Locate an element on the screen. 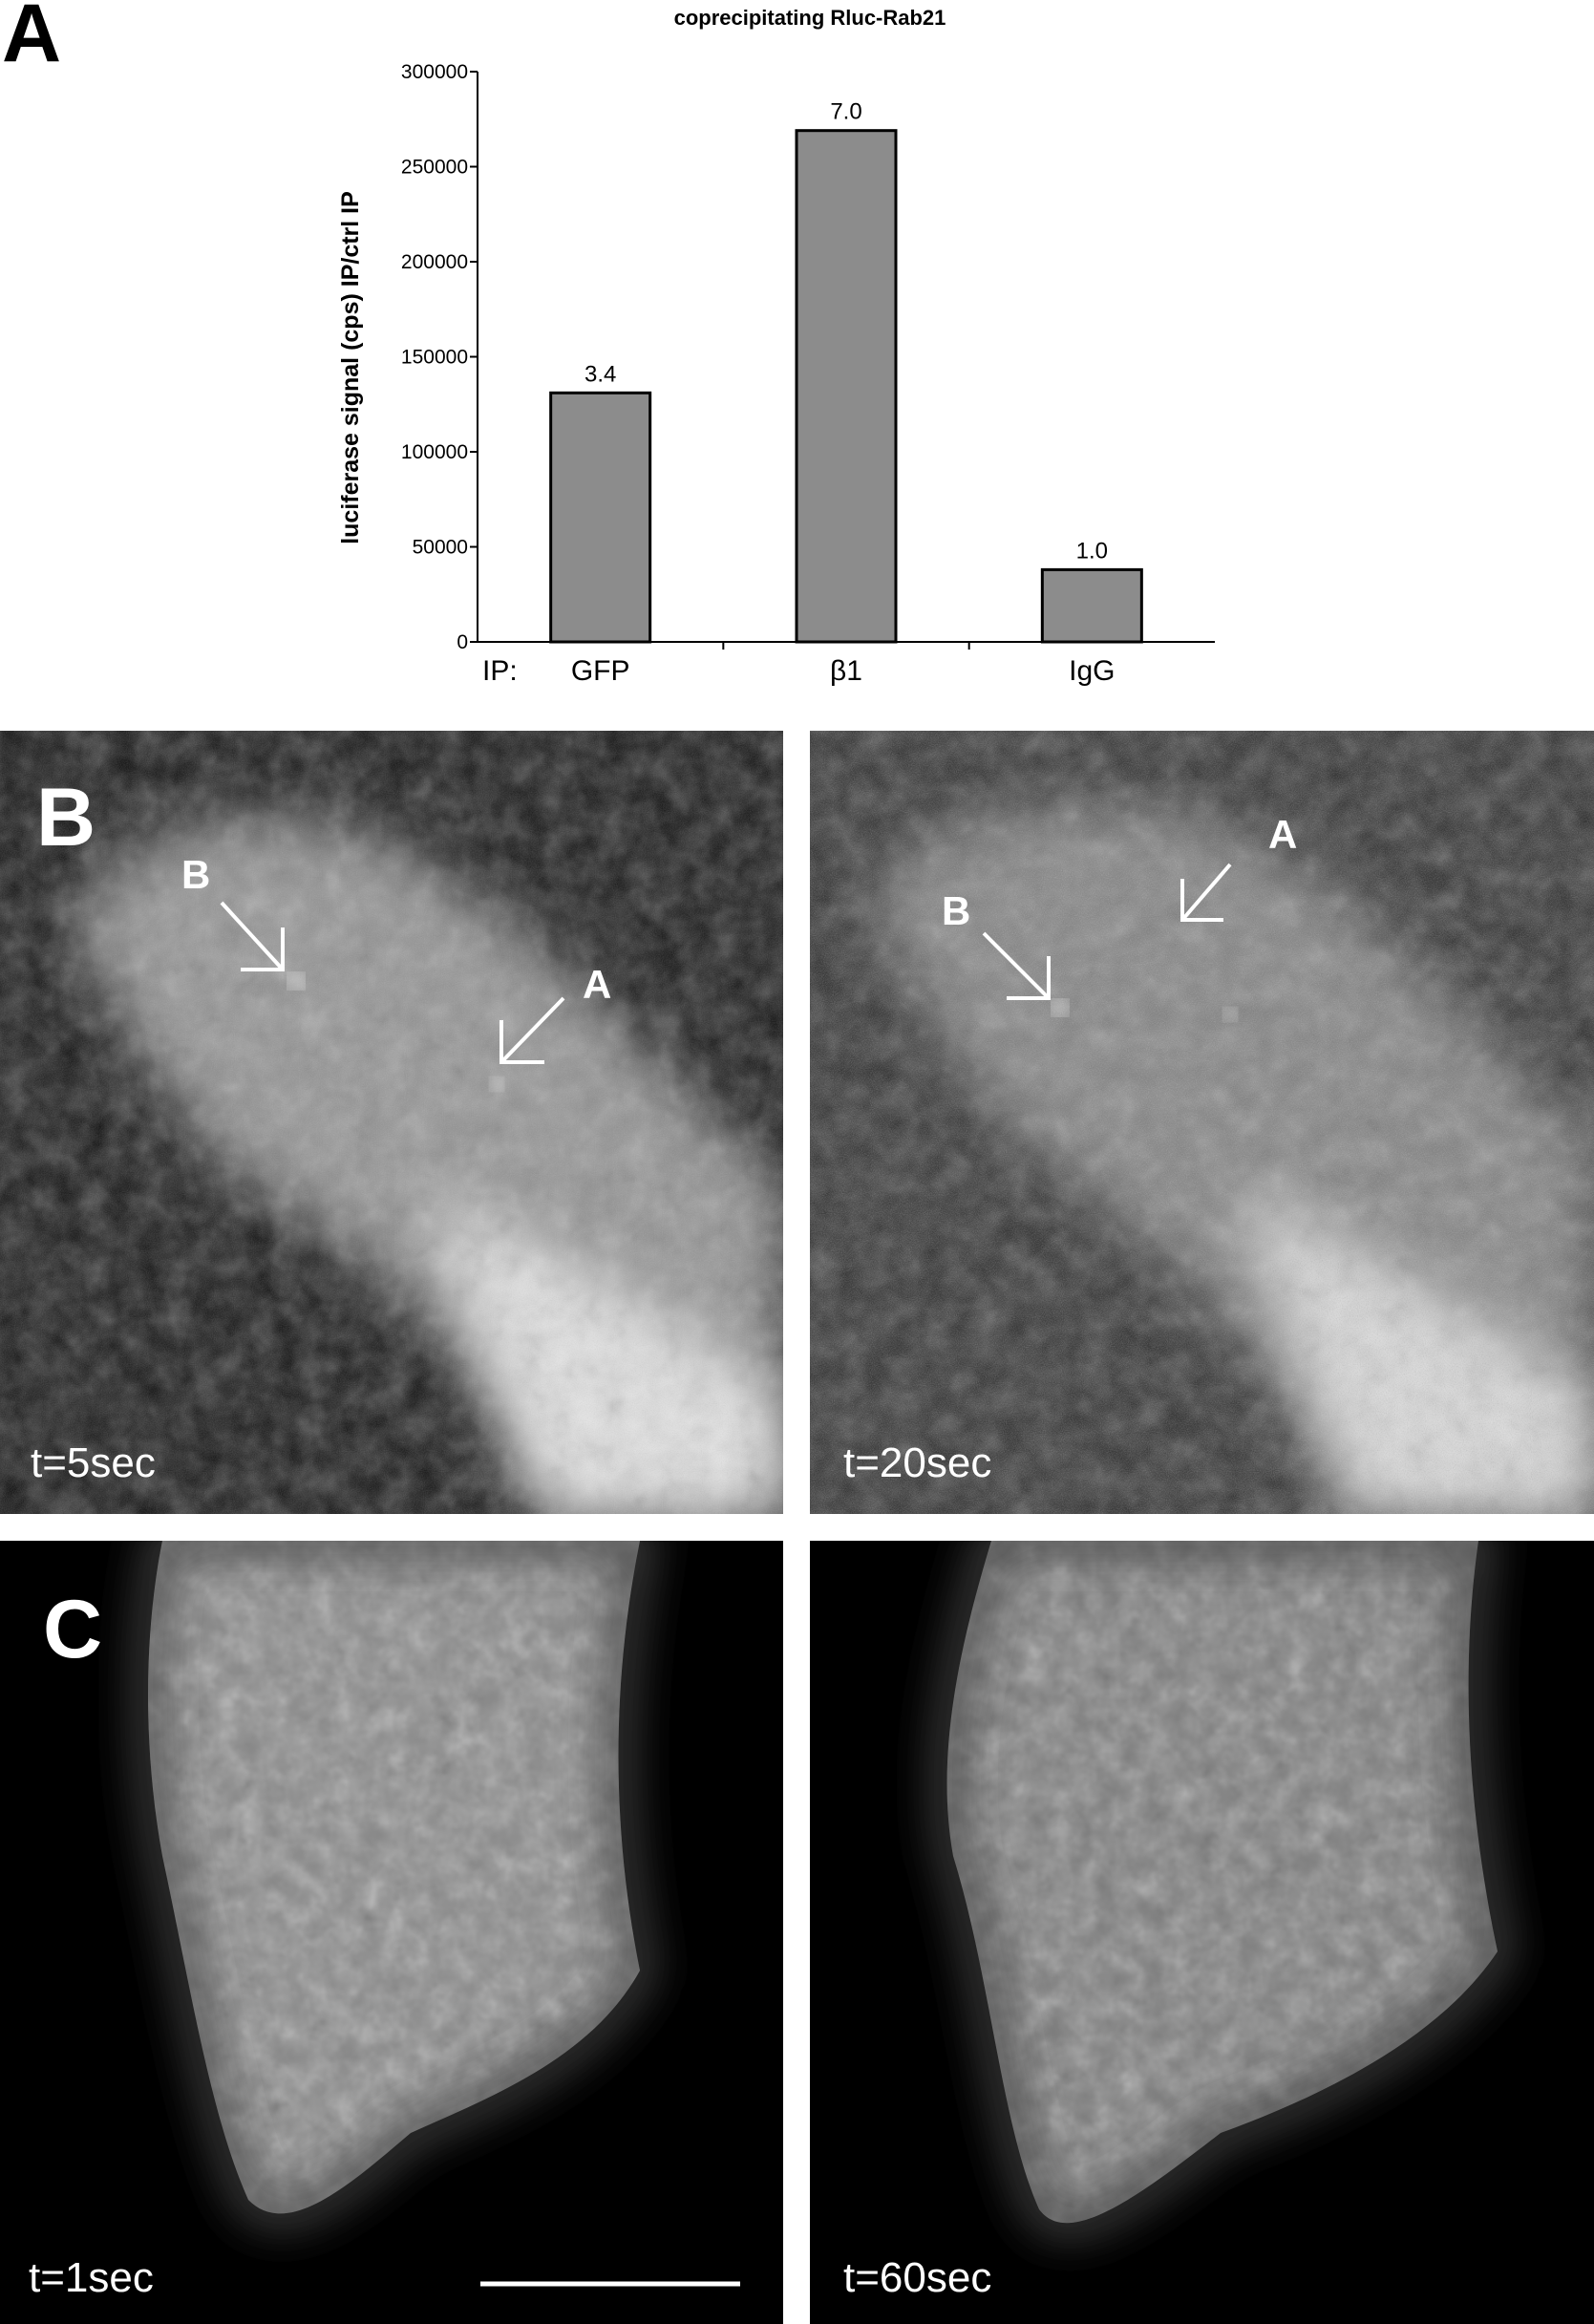 This screenshot has width=1594, height=2324. time-label: t=20sec is located at coordinates (917, 1463).